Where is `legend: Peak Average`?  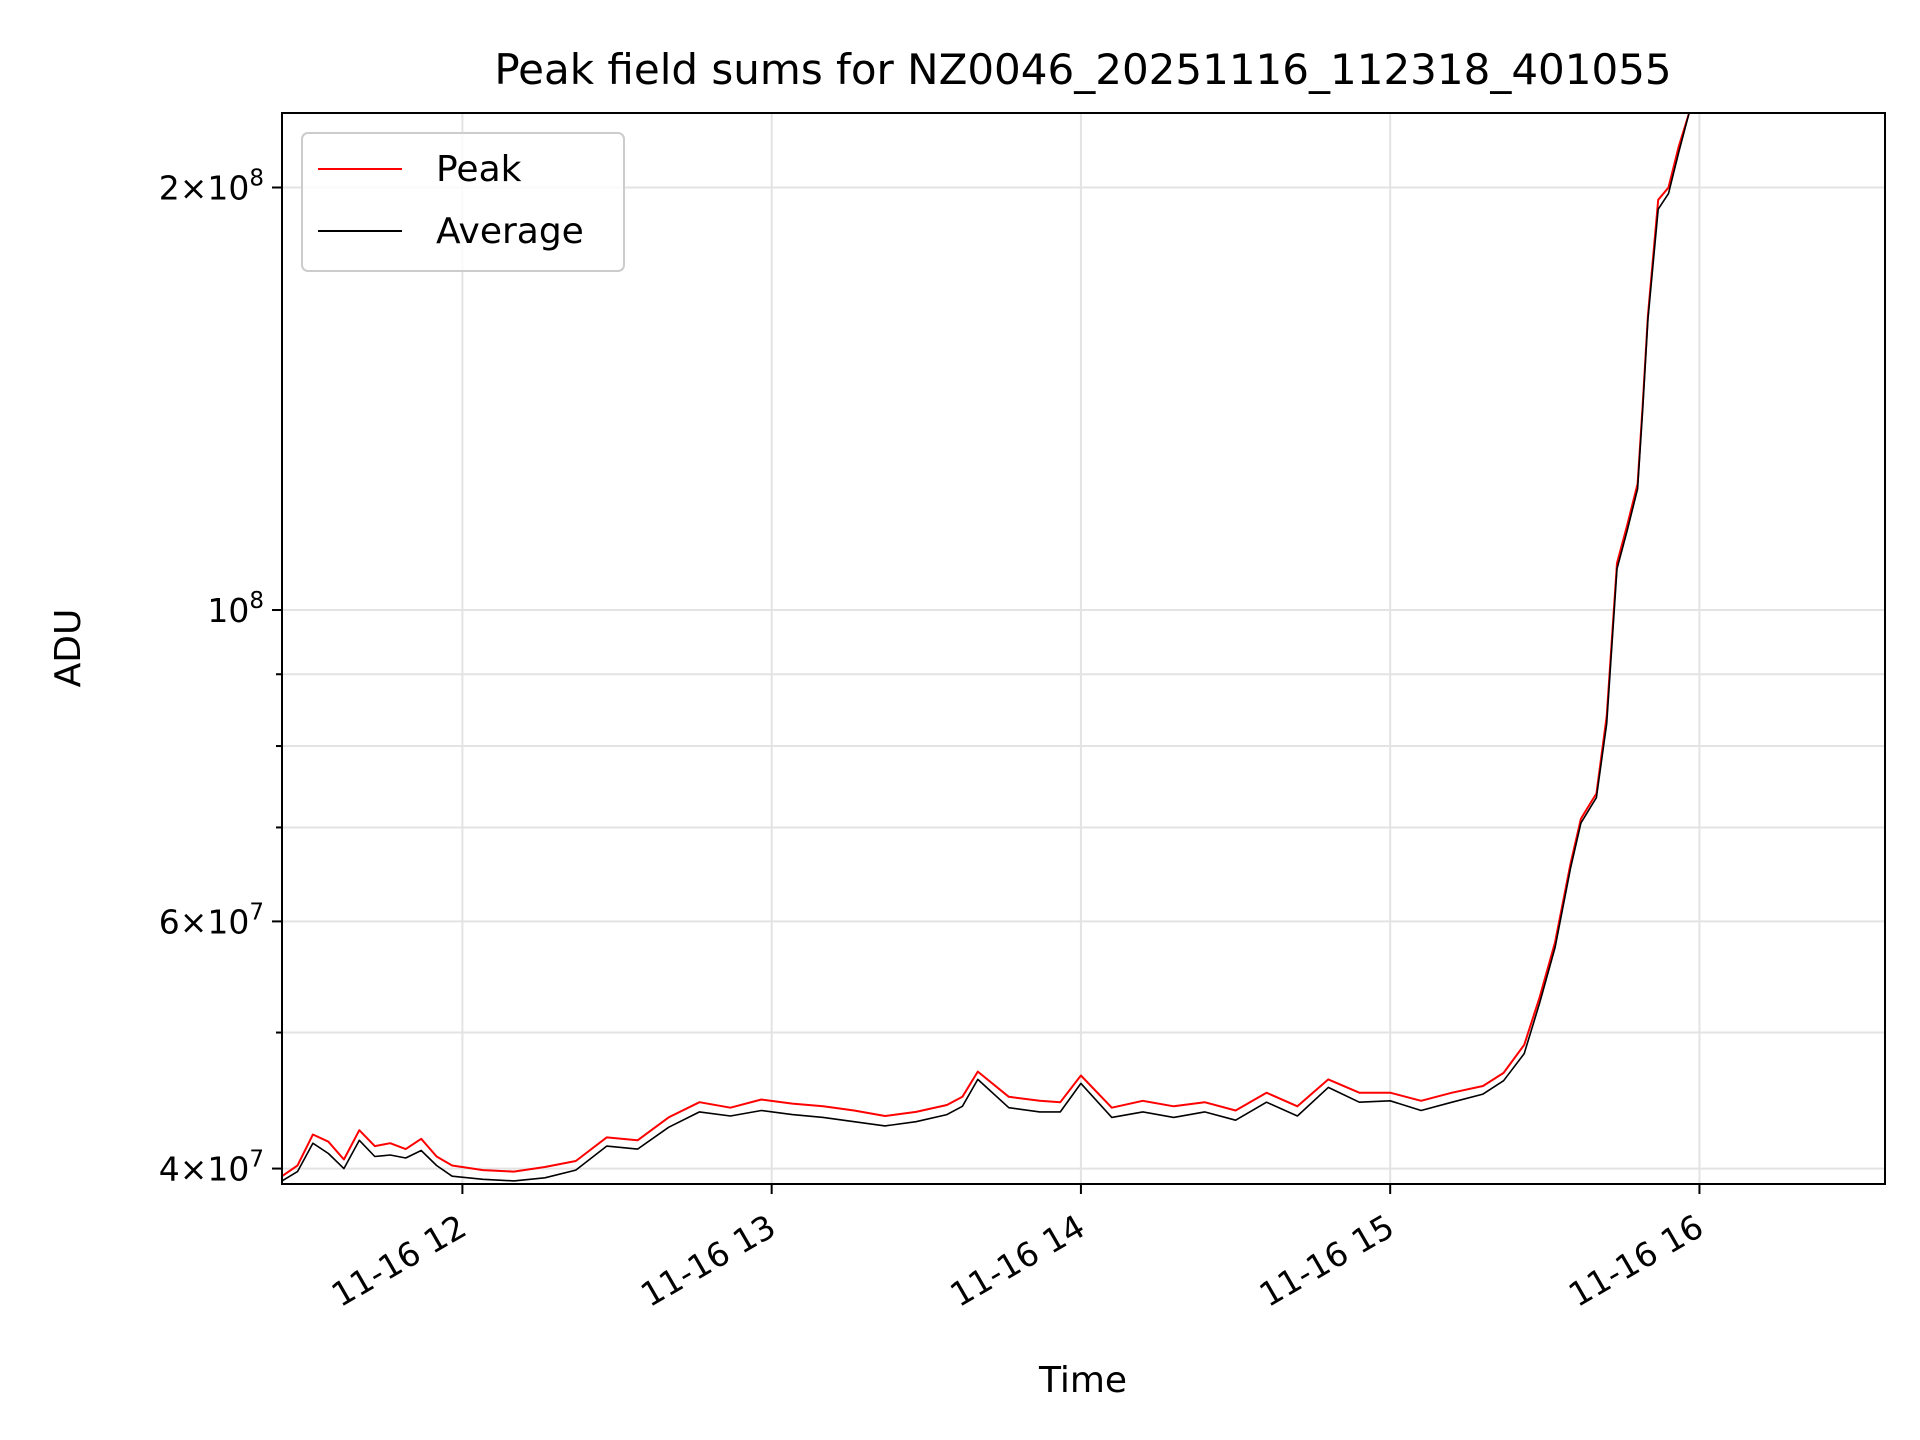 legend: Peak Average is located at coordinates (463, 202).